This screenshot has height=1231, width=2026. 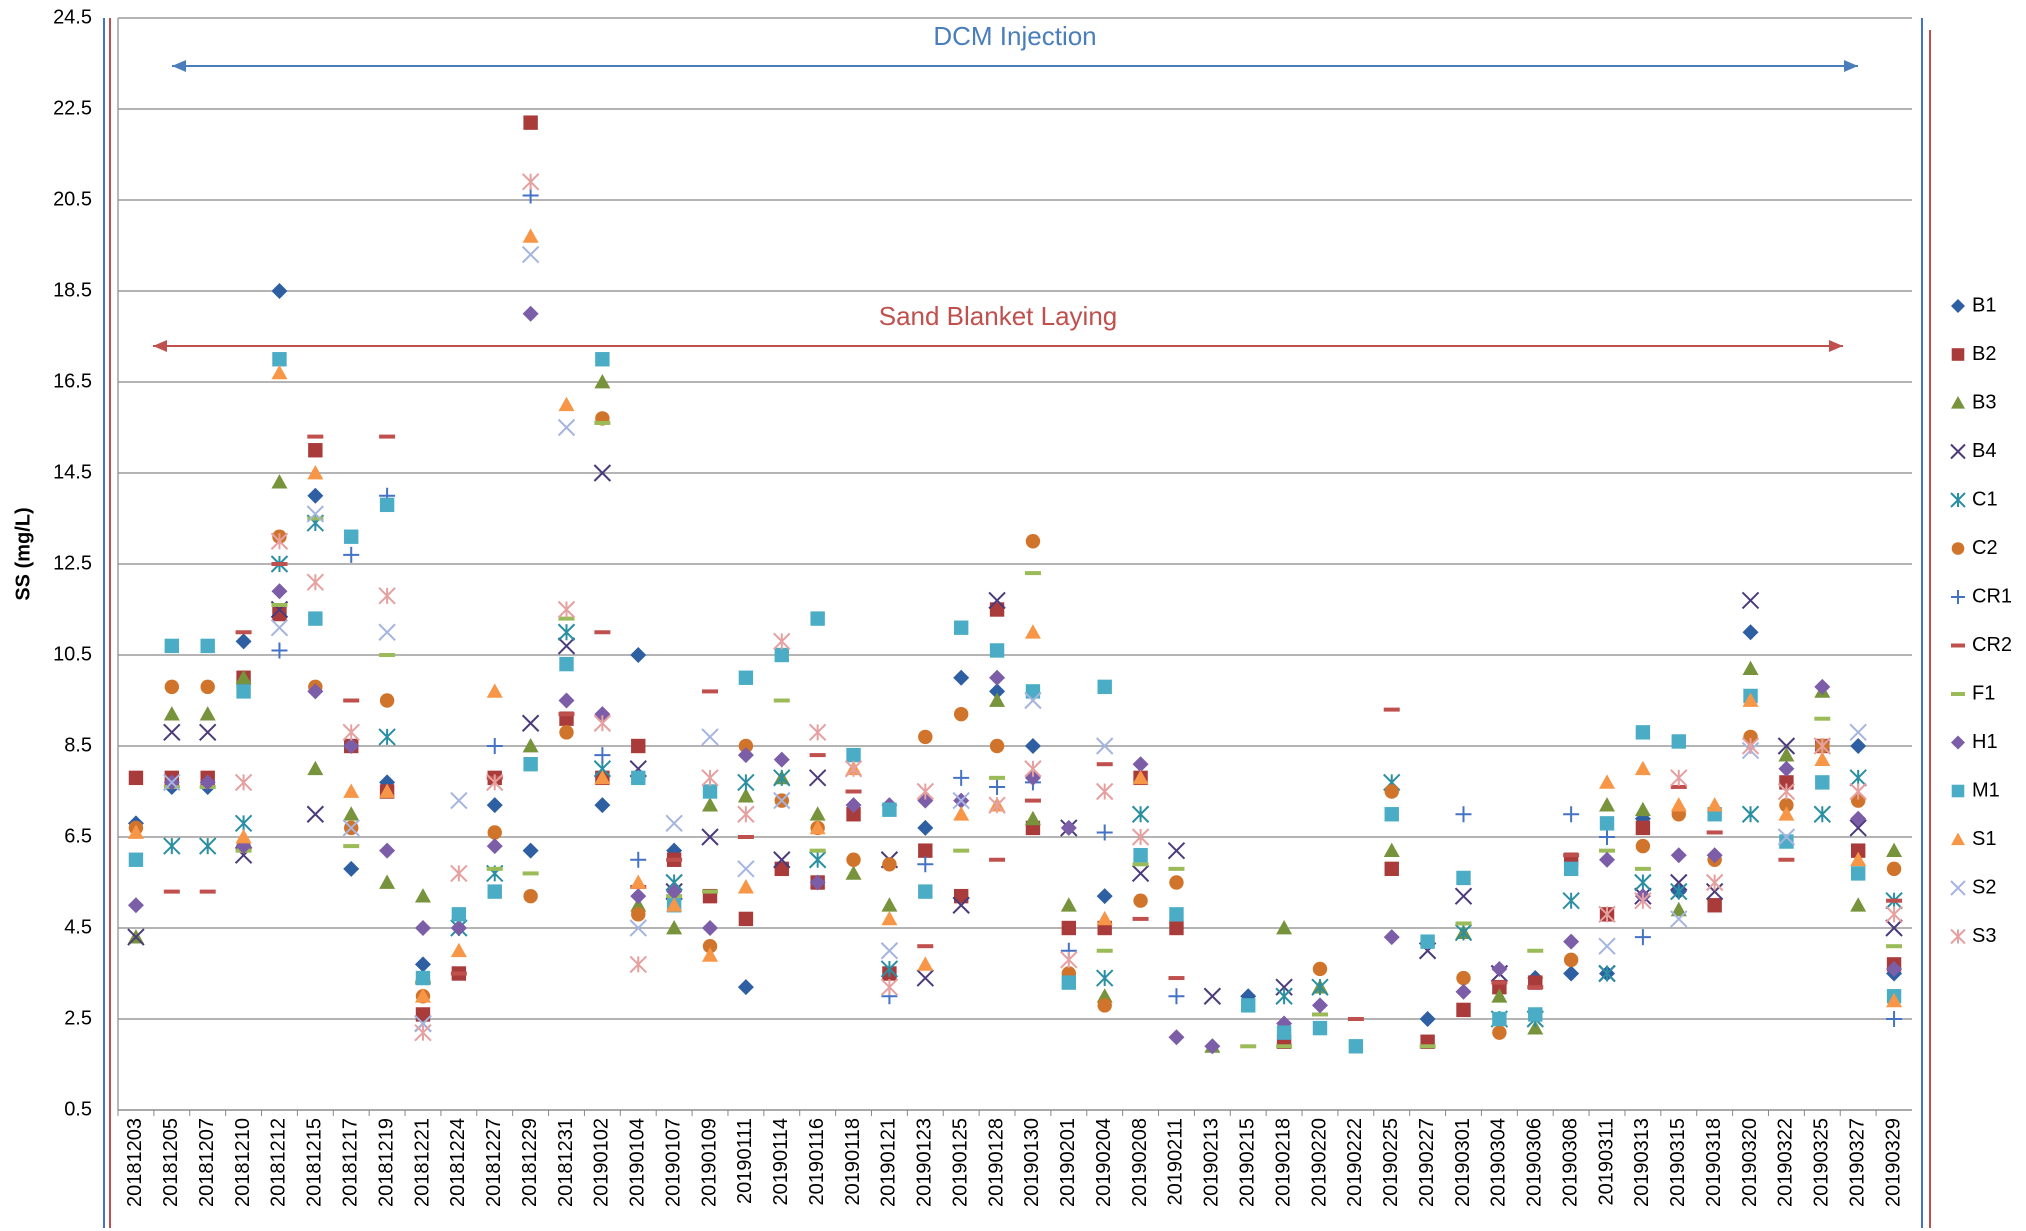 What do you see at coordinates (207, 1162) in the screenshot?
I see `x-tick-label: 20181207` at bounding box center [207, 1162].